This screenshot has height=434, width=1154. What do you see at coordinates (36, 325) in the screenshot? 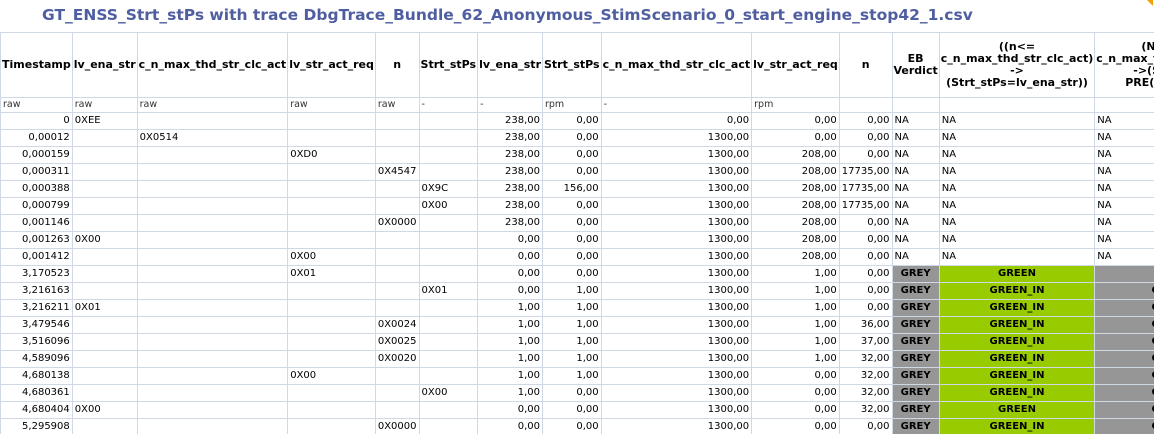
I see `cell-timestamp: 3,479546` at bounding box center [36, 325].